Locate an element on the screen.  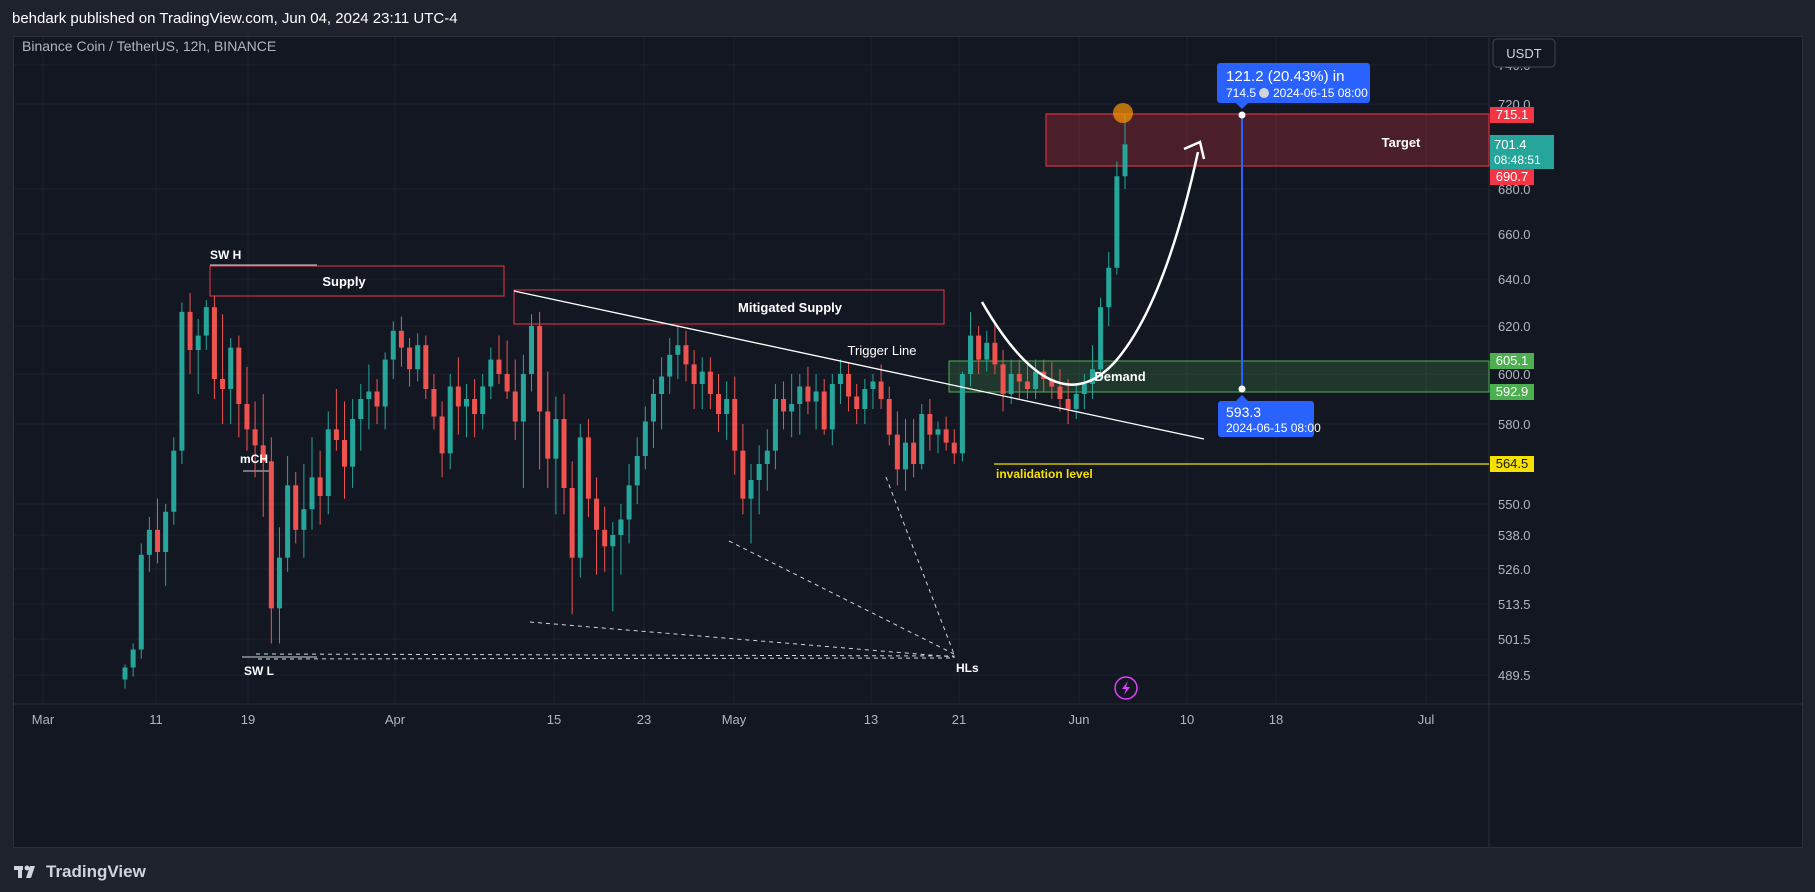
target-zone is located at coordinates (1267, 140).